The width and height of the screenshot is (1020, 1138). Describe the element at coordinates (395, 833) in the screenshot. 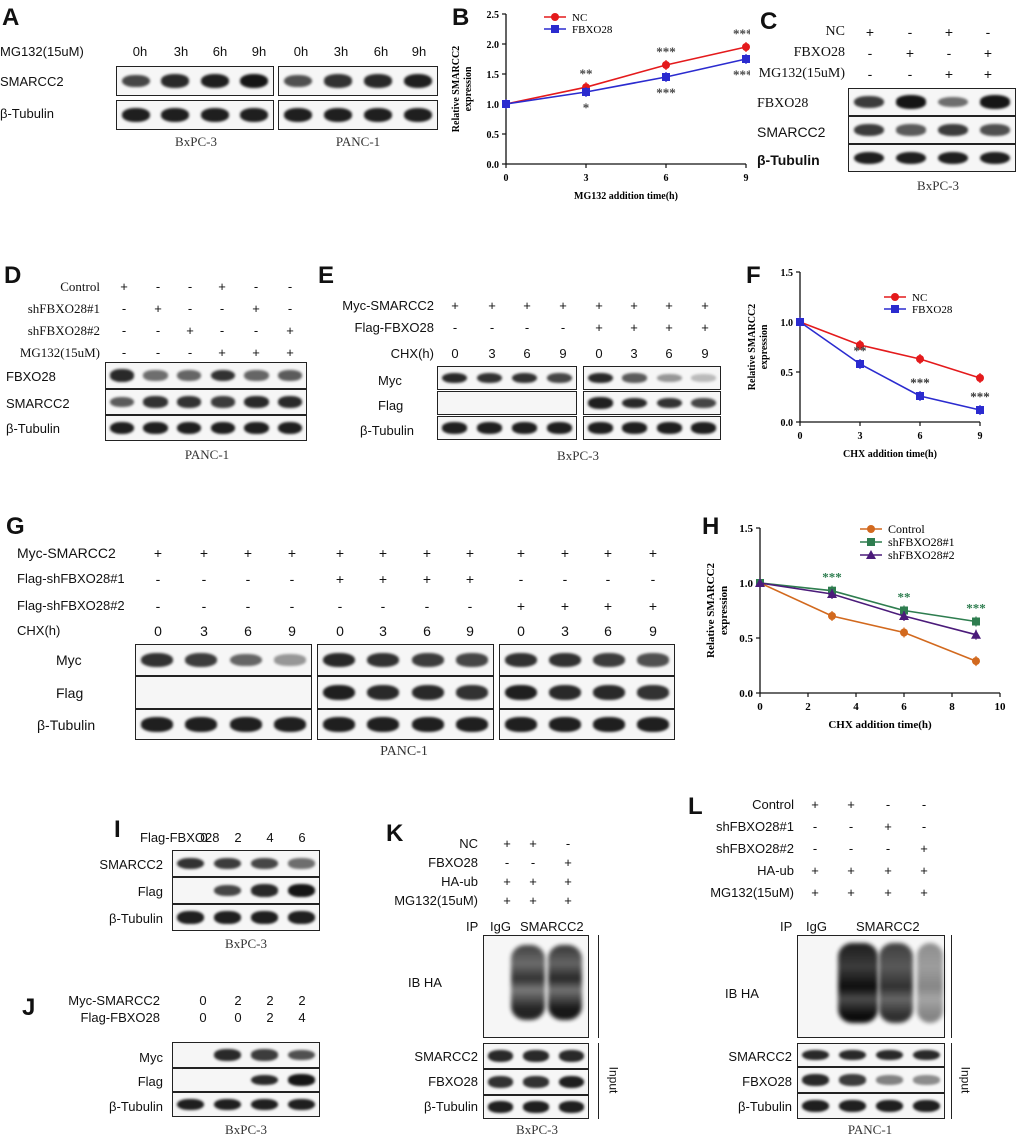

I see `panel-letter-k: K` at that location.